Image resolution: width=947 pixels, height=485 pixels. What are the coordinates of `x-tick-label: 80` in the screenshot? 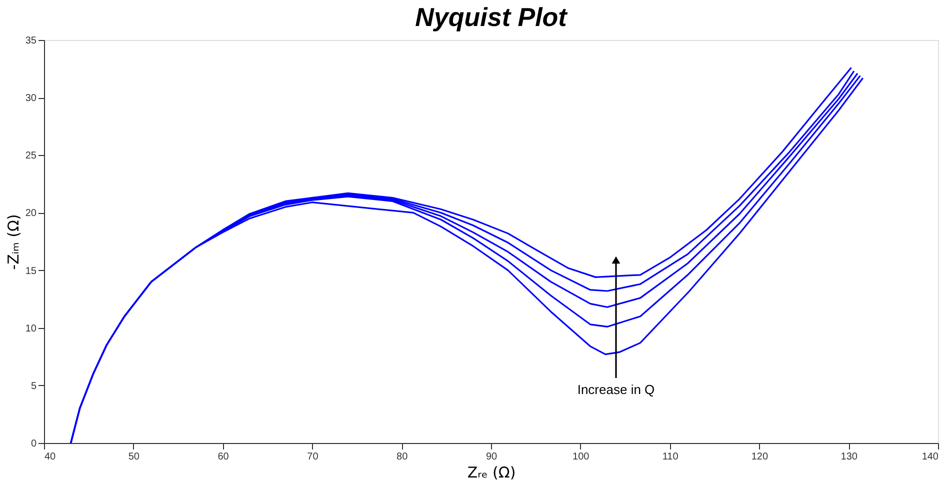 It's located at (402, 457).